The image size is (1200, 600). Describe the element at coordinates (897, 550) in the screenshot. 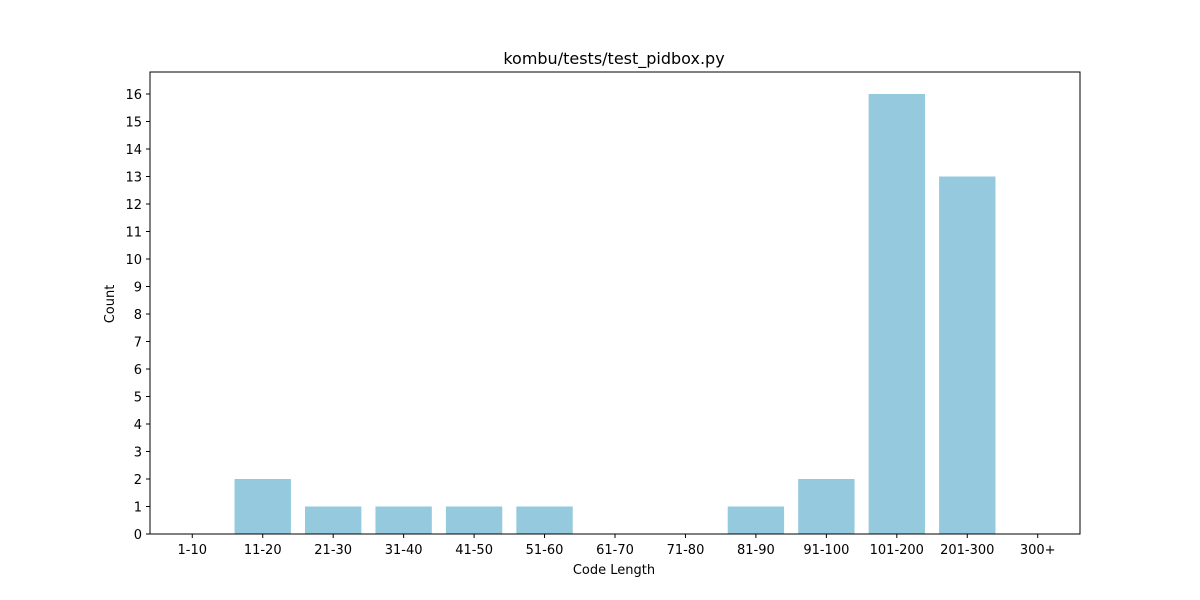

I see `x-tick-label: 101-200` at that location.